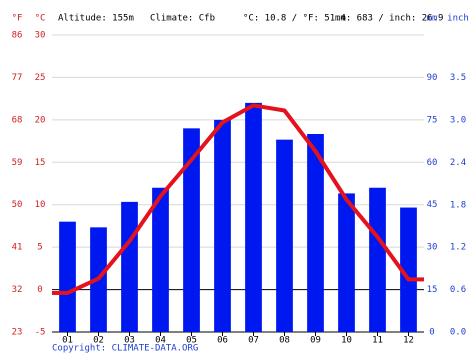  What do you see at coordinates (17, 248) in the screenshot?
I see `f-tick-label: 41` at bounding box center [17, 248].